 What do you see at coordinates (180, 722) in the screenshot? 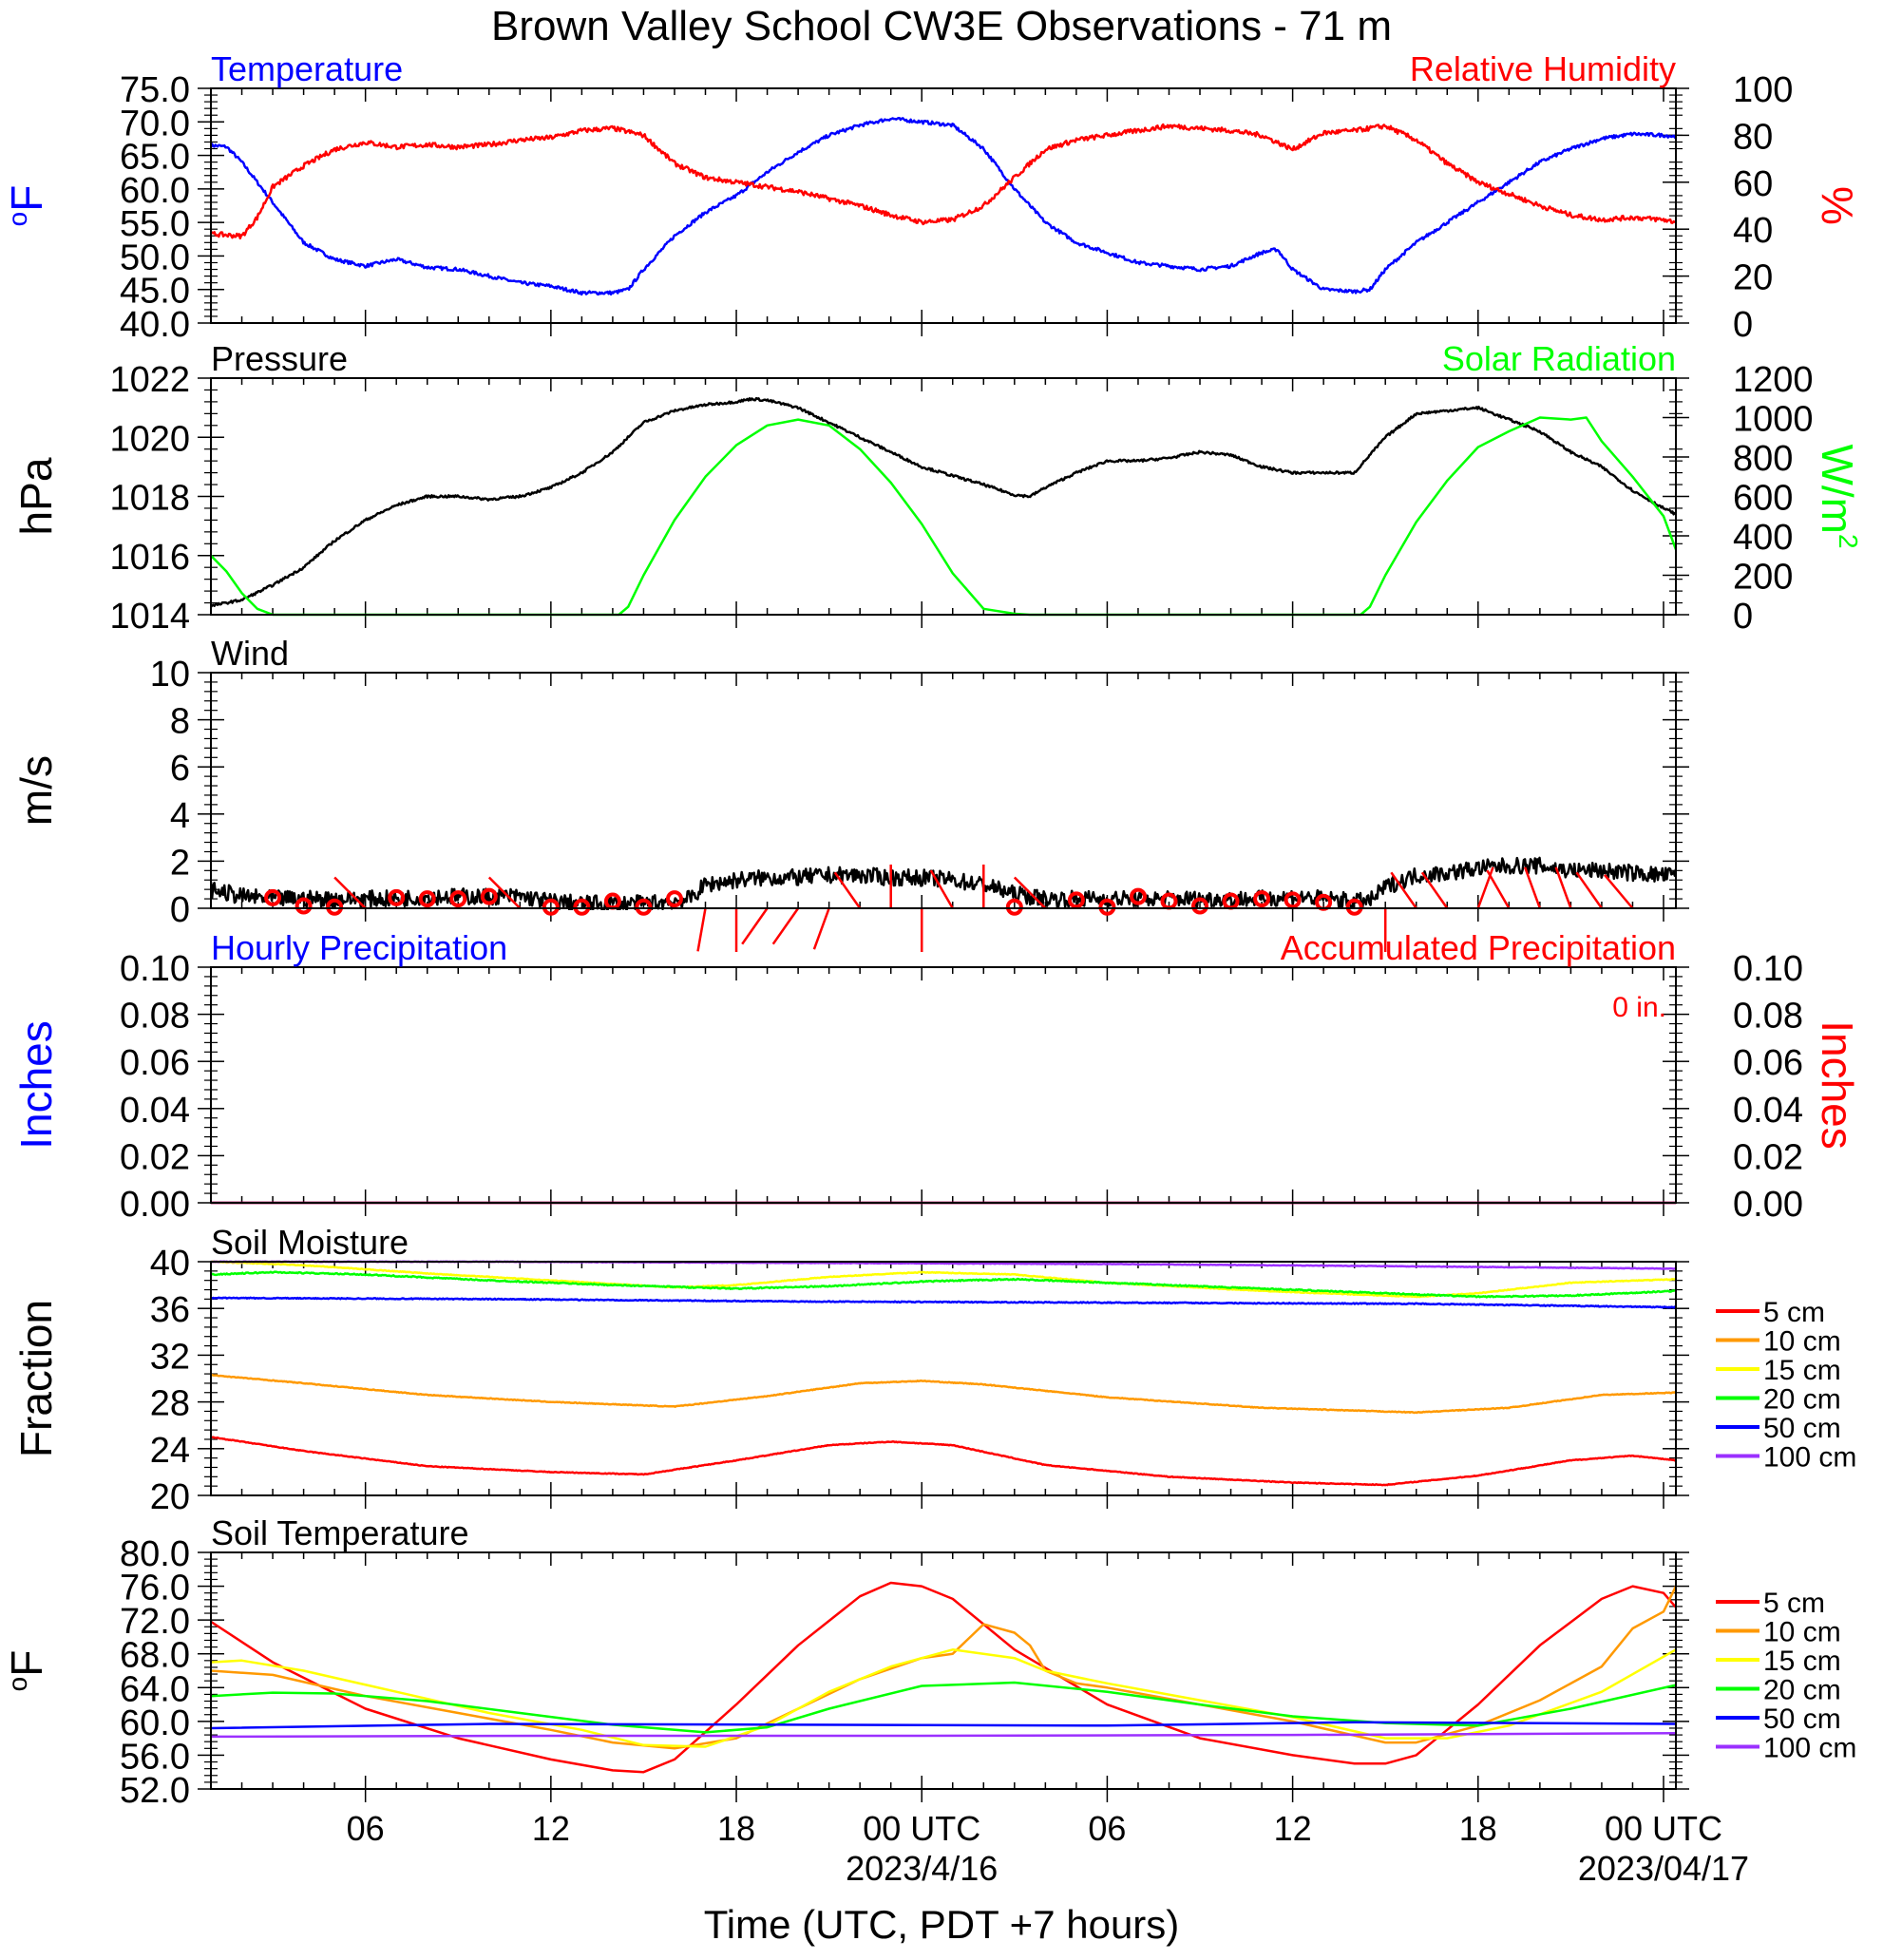
I see `y-tick-label: 8` at bounding box center [180, 722].